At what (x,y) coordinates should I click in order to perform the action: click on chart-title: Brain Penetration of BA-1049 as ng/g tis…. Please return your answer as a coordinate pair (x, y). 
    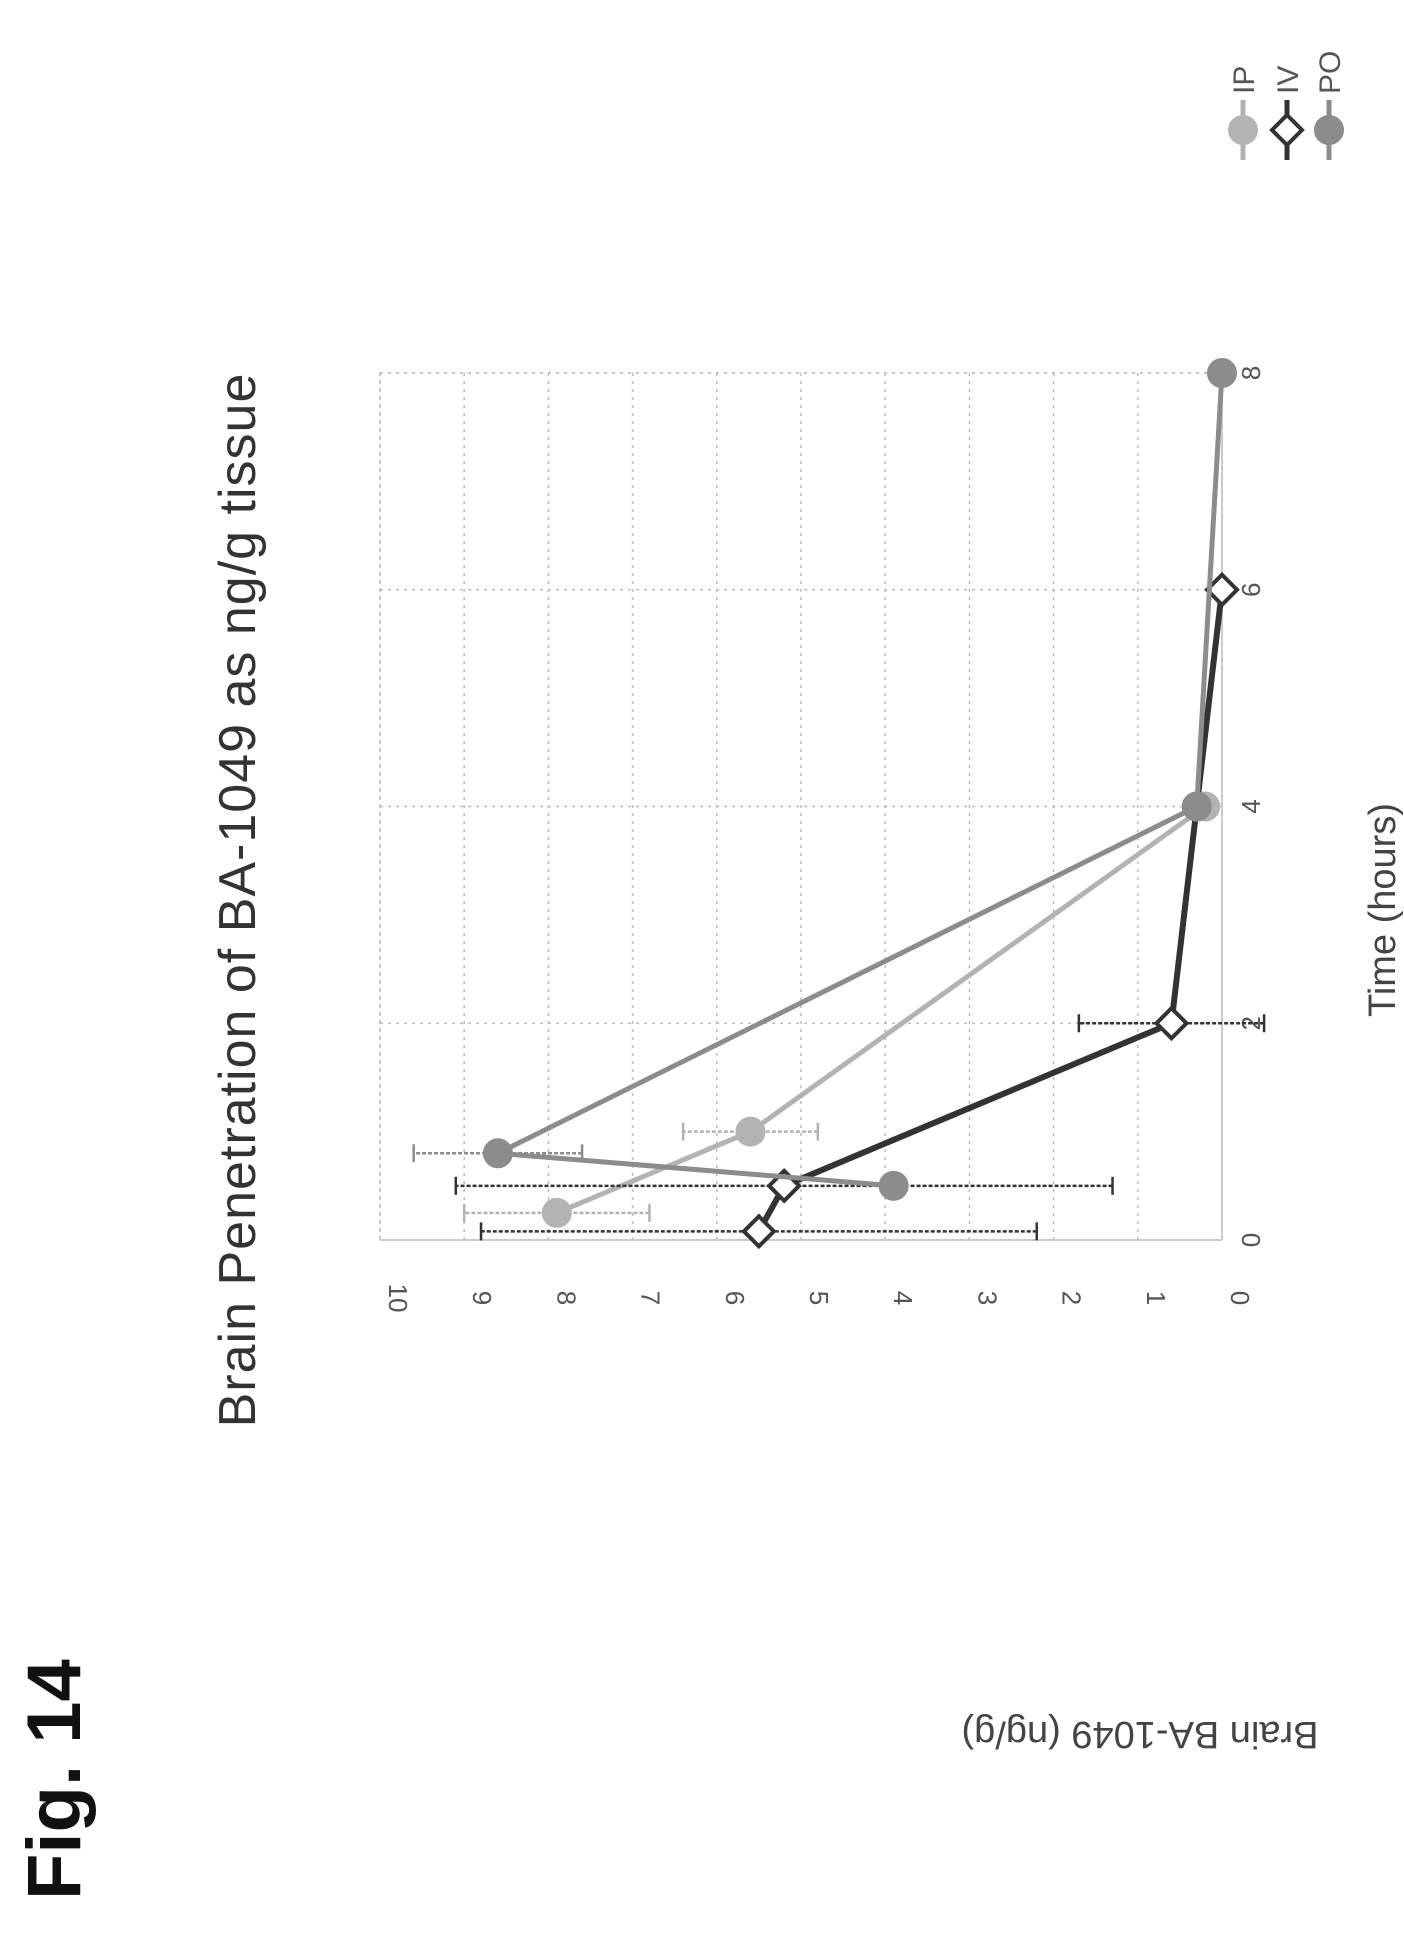
    Looking at the image, I should click on (238, 900).